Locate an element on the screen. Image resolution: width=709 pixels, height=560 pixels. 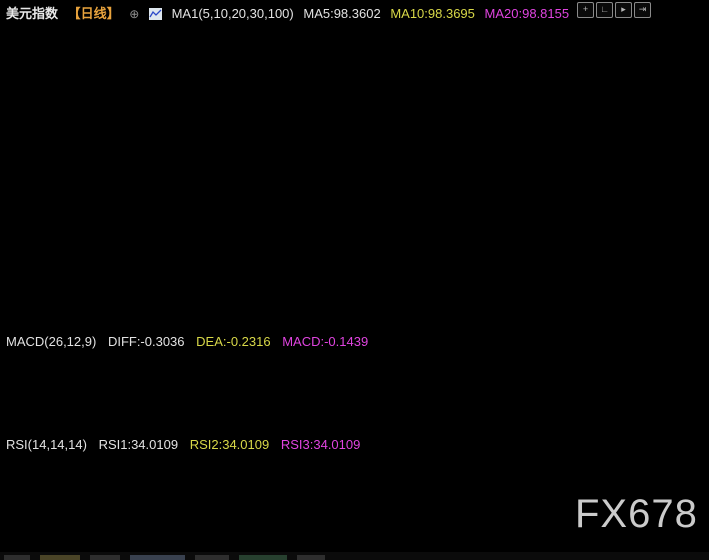
fx678-watermark: FX678 is located at coordinates (636, 514).